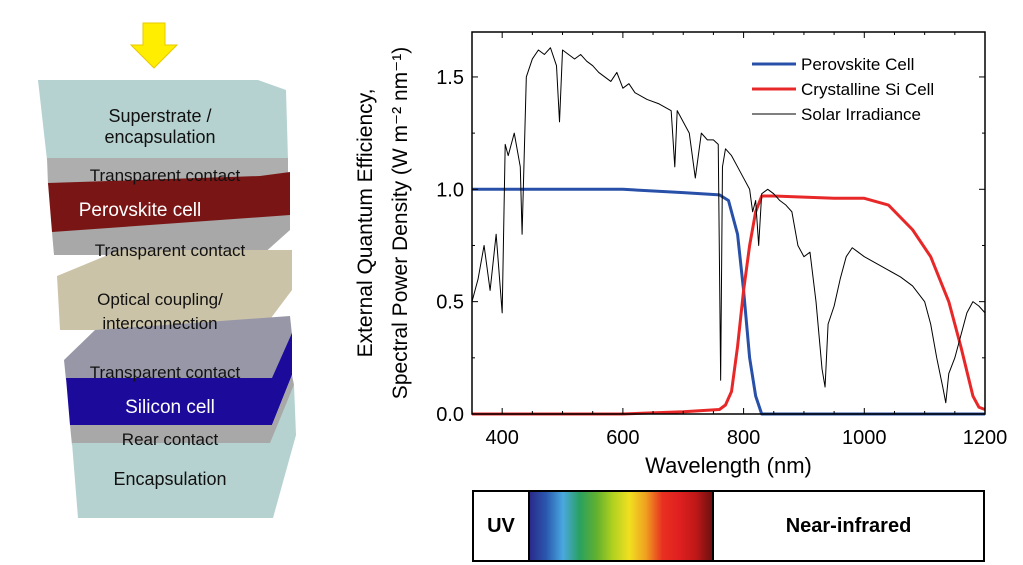 The image size is (1023, 565). What do you see at coordinates (170, 407) in the screenshot?
I see `layer-label-silicon: Silicon cell` at bounding box center [170, 407].